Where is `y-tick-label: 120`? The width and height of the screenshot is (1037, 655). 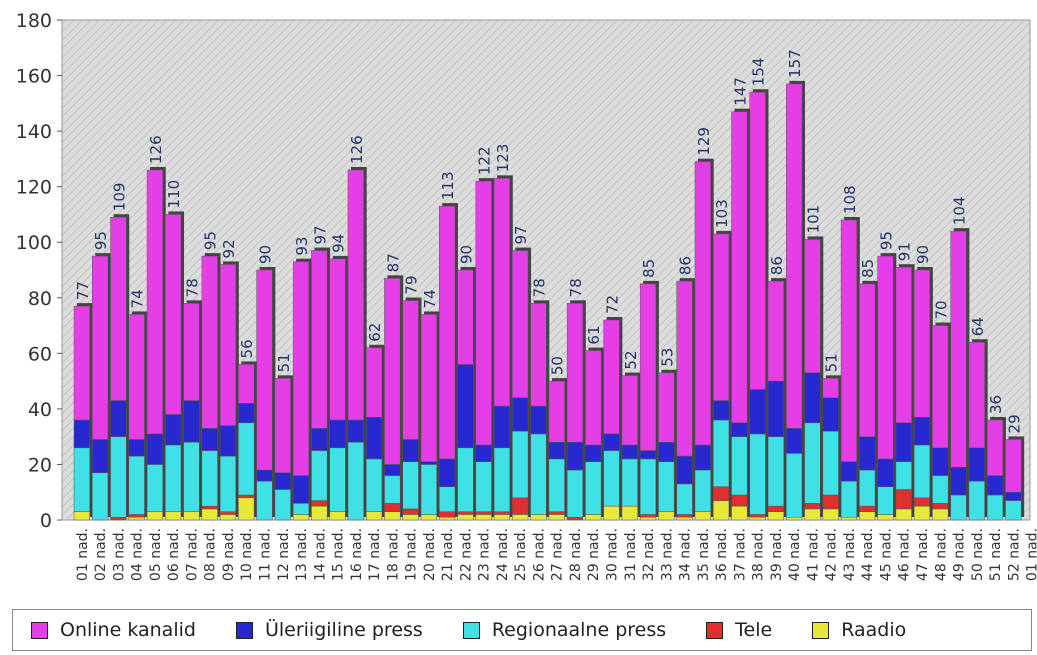 y-tick-label: 120 is located at coordinates (34, 188).